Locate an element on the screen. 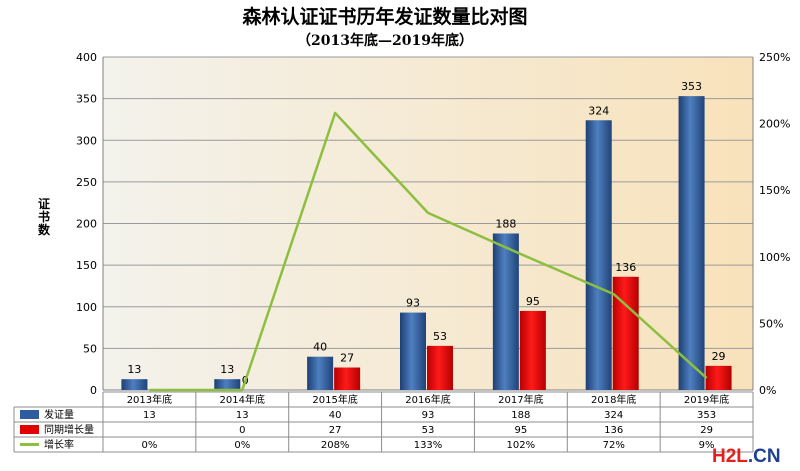 This screenshot has width=800, height=471. table-cell: 324 is located at coordinates (613, 415).